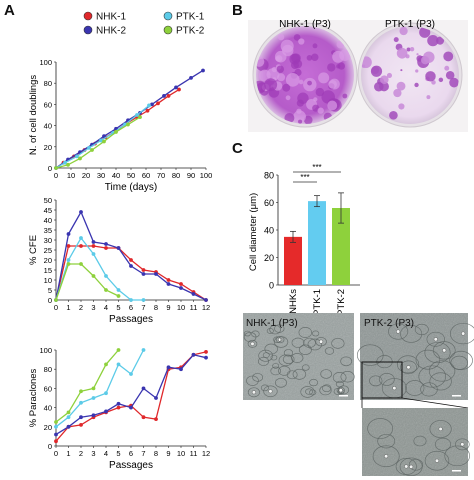  I want to click on plate-right, so click(410, 75).